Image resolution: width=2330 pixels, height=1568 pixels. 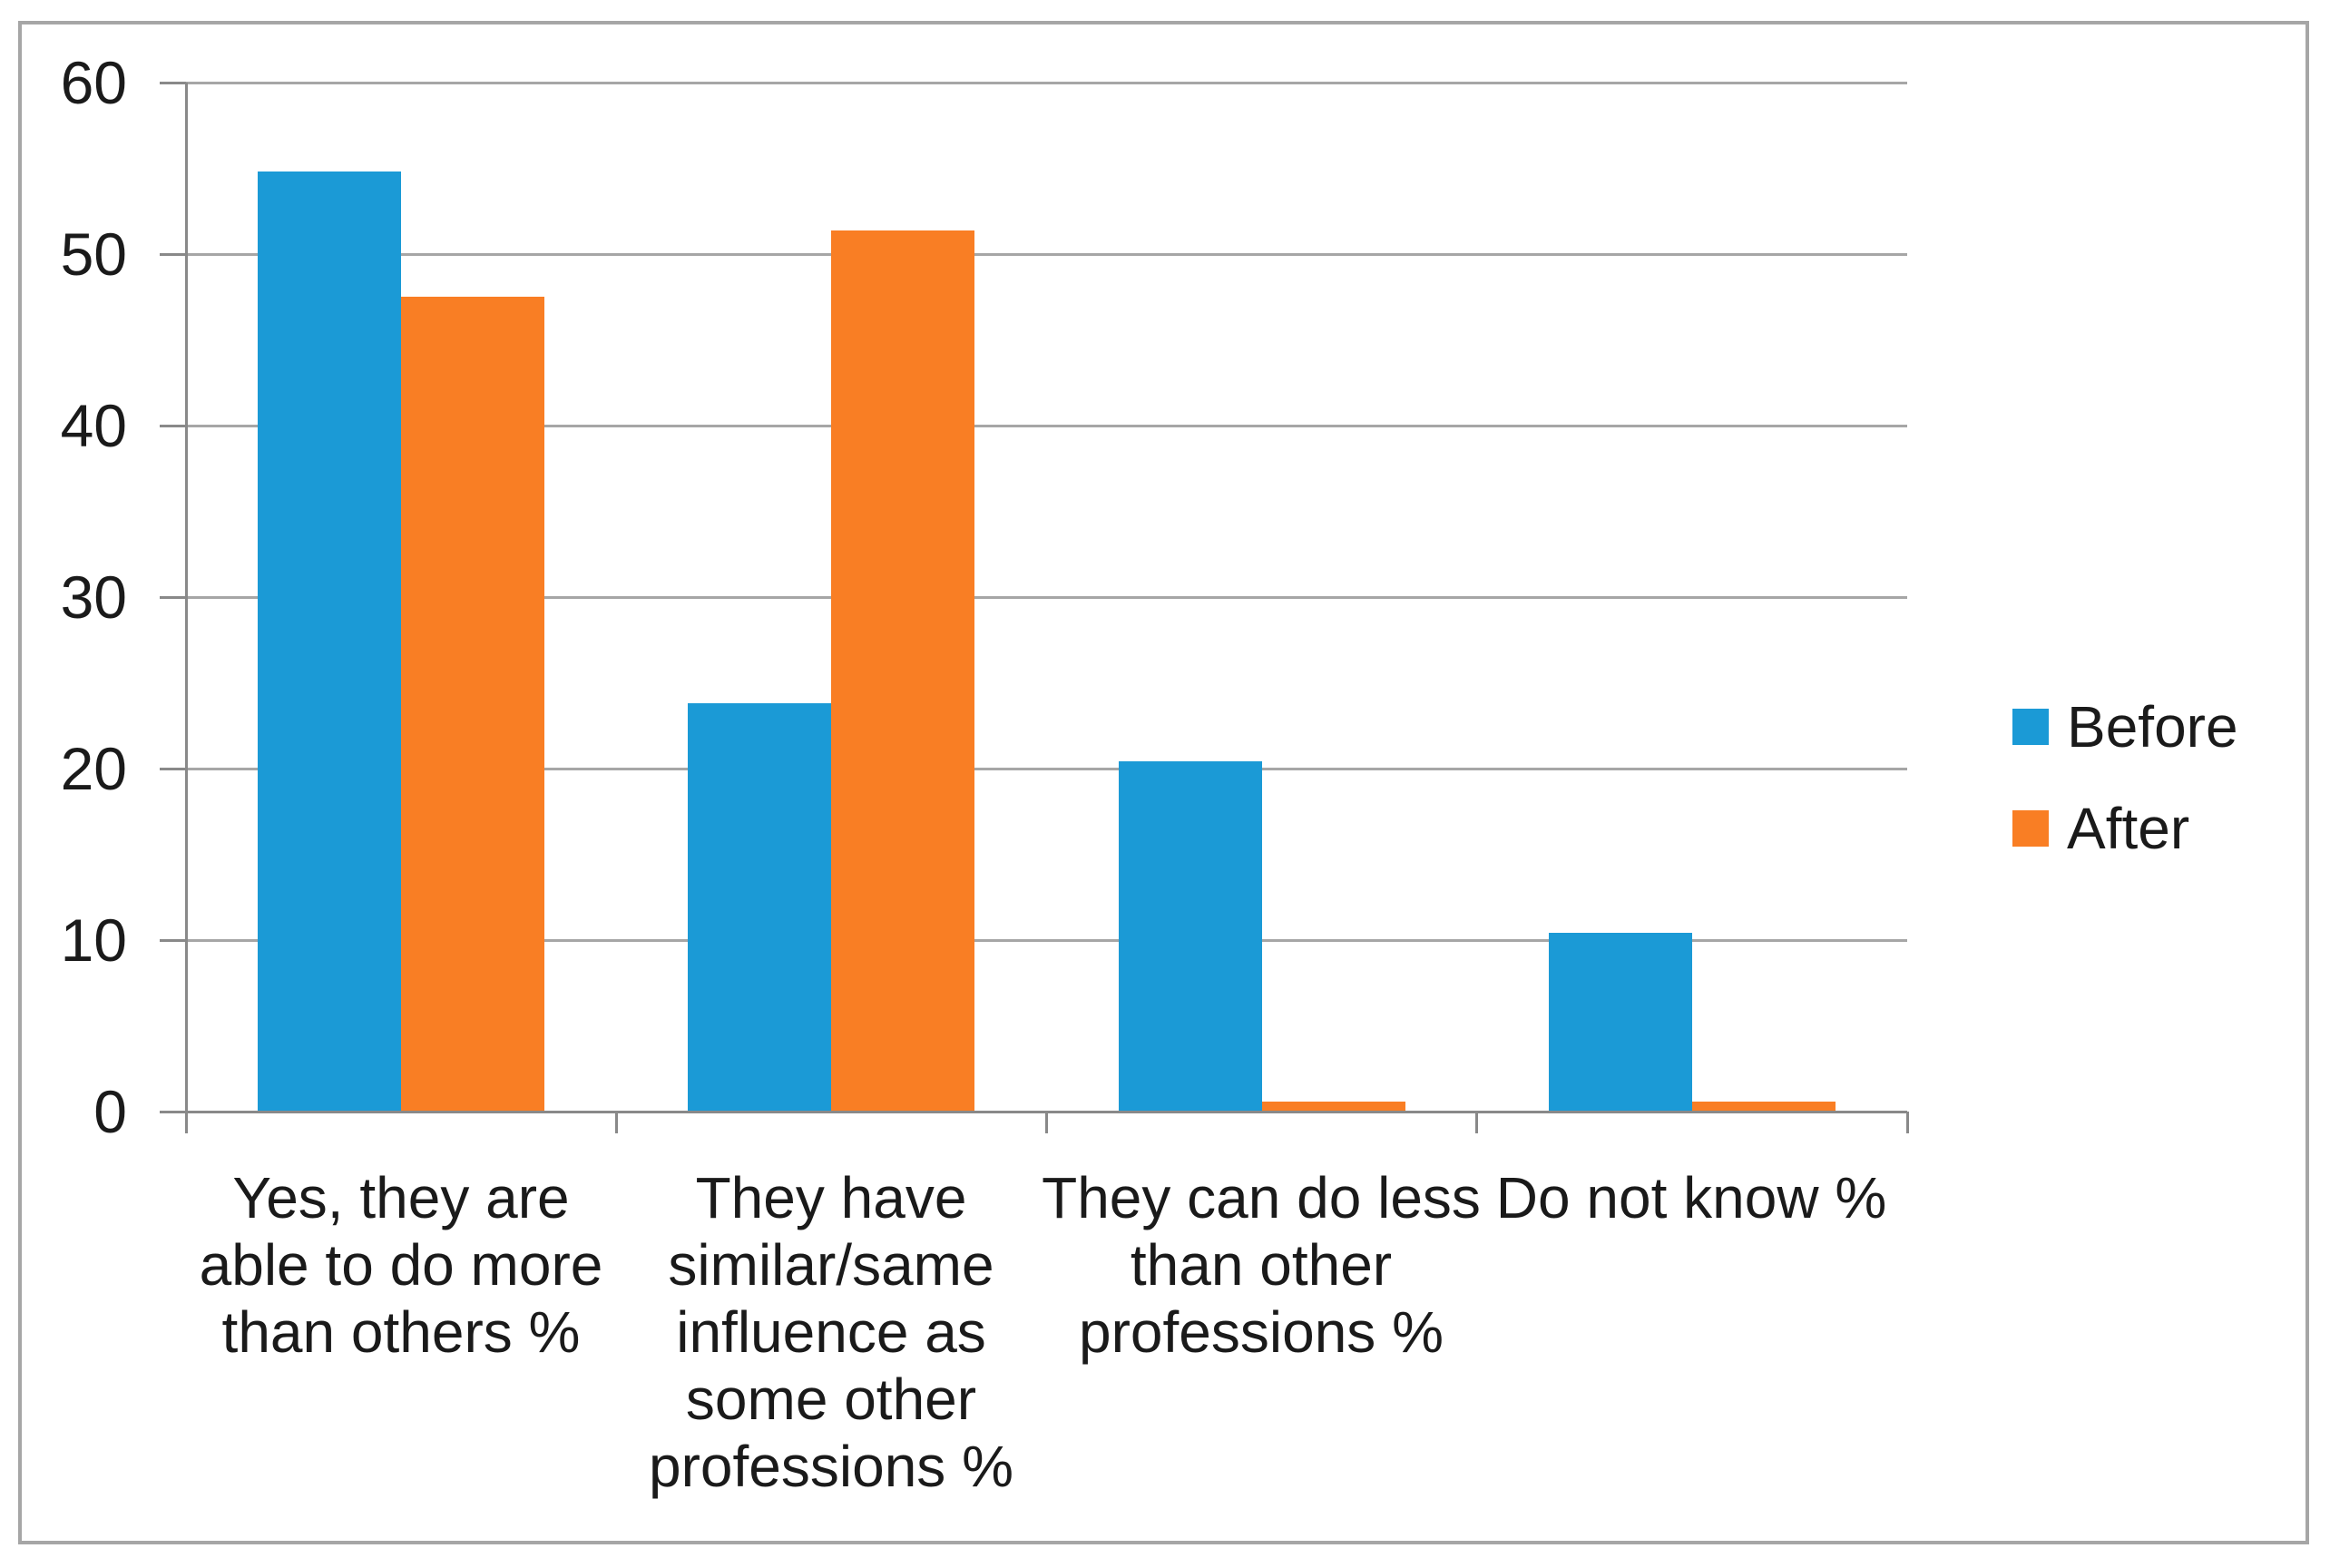 I want to click on y-axis-tick-label-40: 40, so click(x=93, y=425).